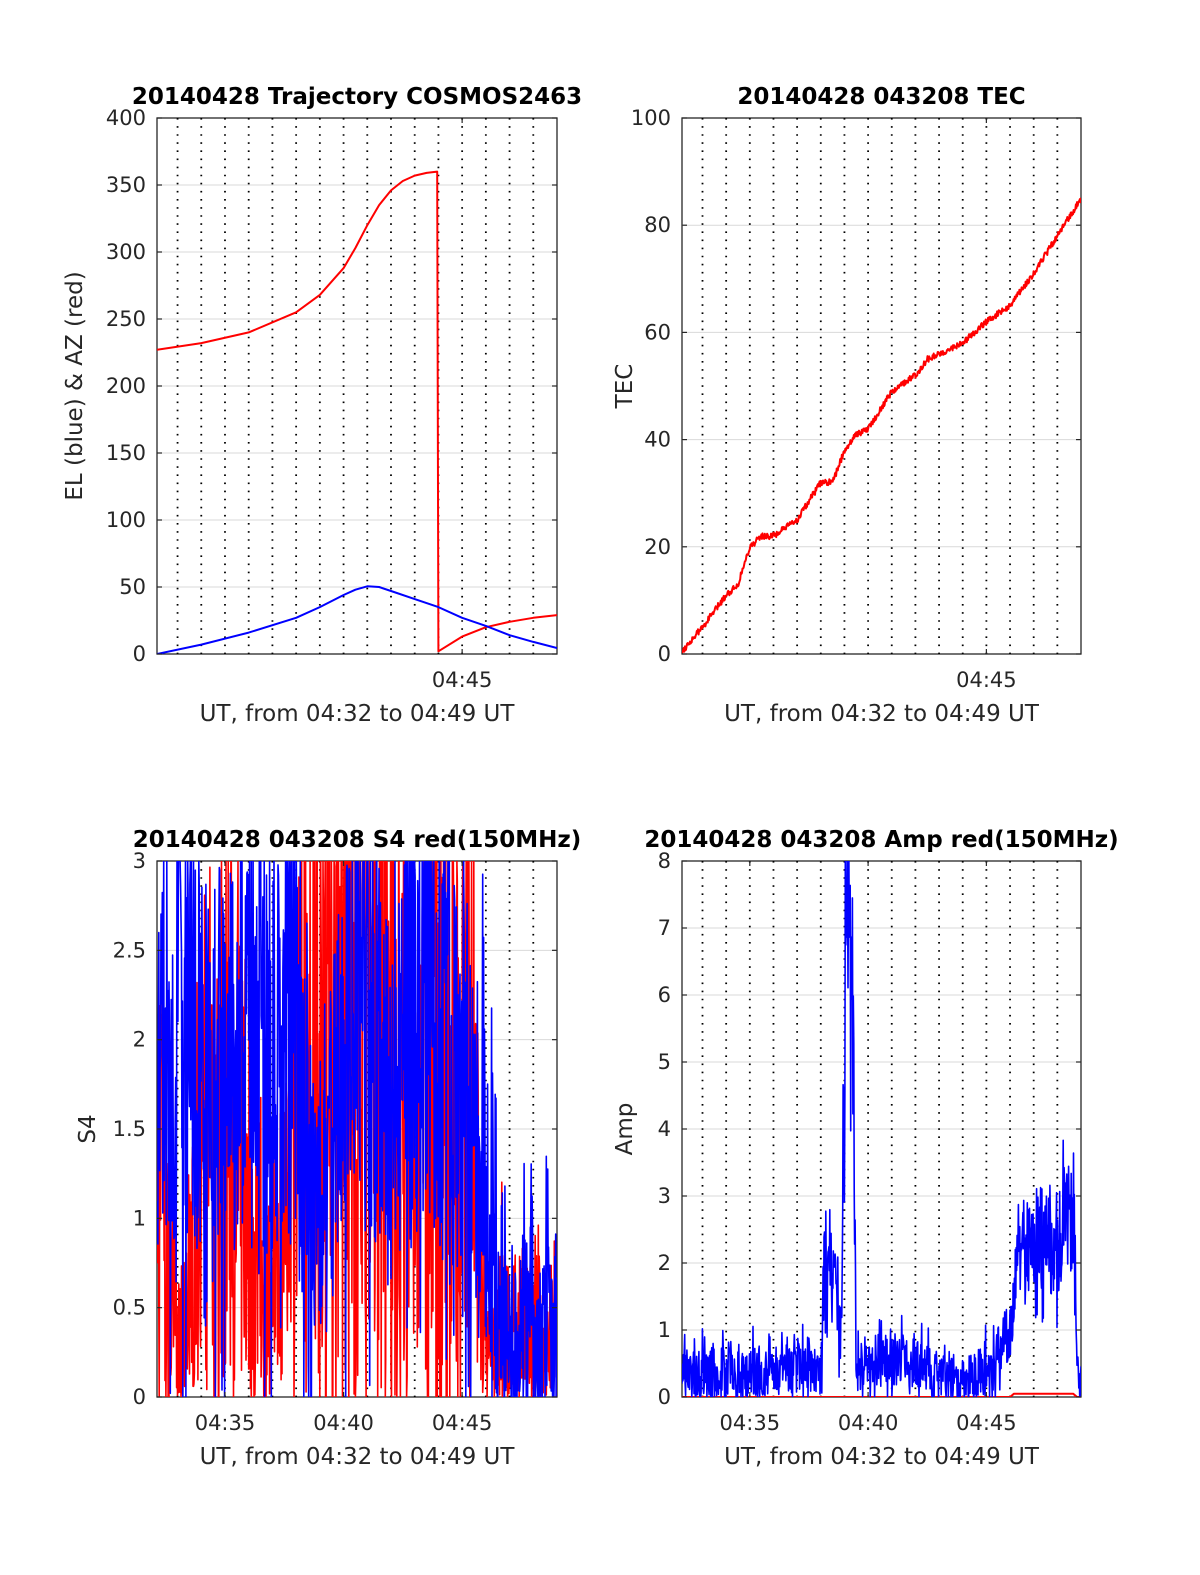  What do you see at coordinates (625, 387) in the screenshot?
I see `y-axis-label: TEC` at bounding box center [625, 387].